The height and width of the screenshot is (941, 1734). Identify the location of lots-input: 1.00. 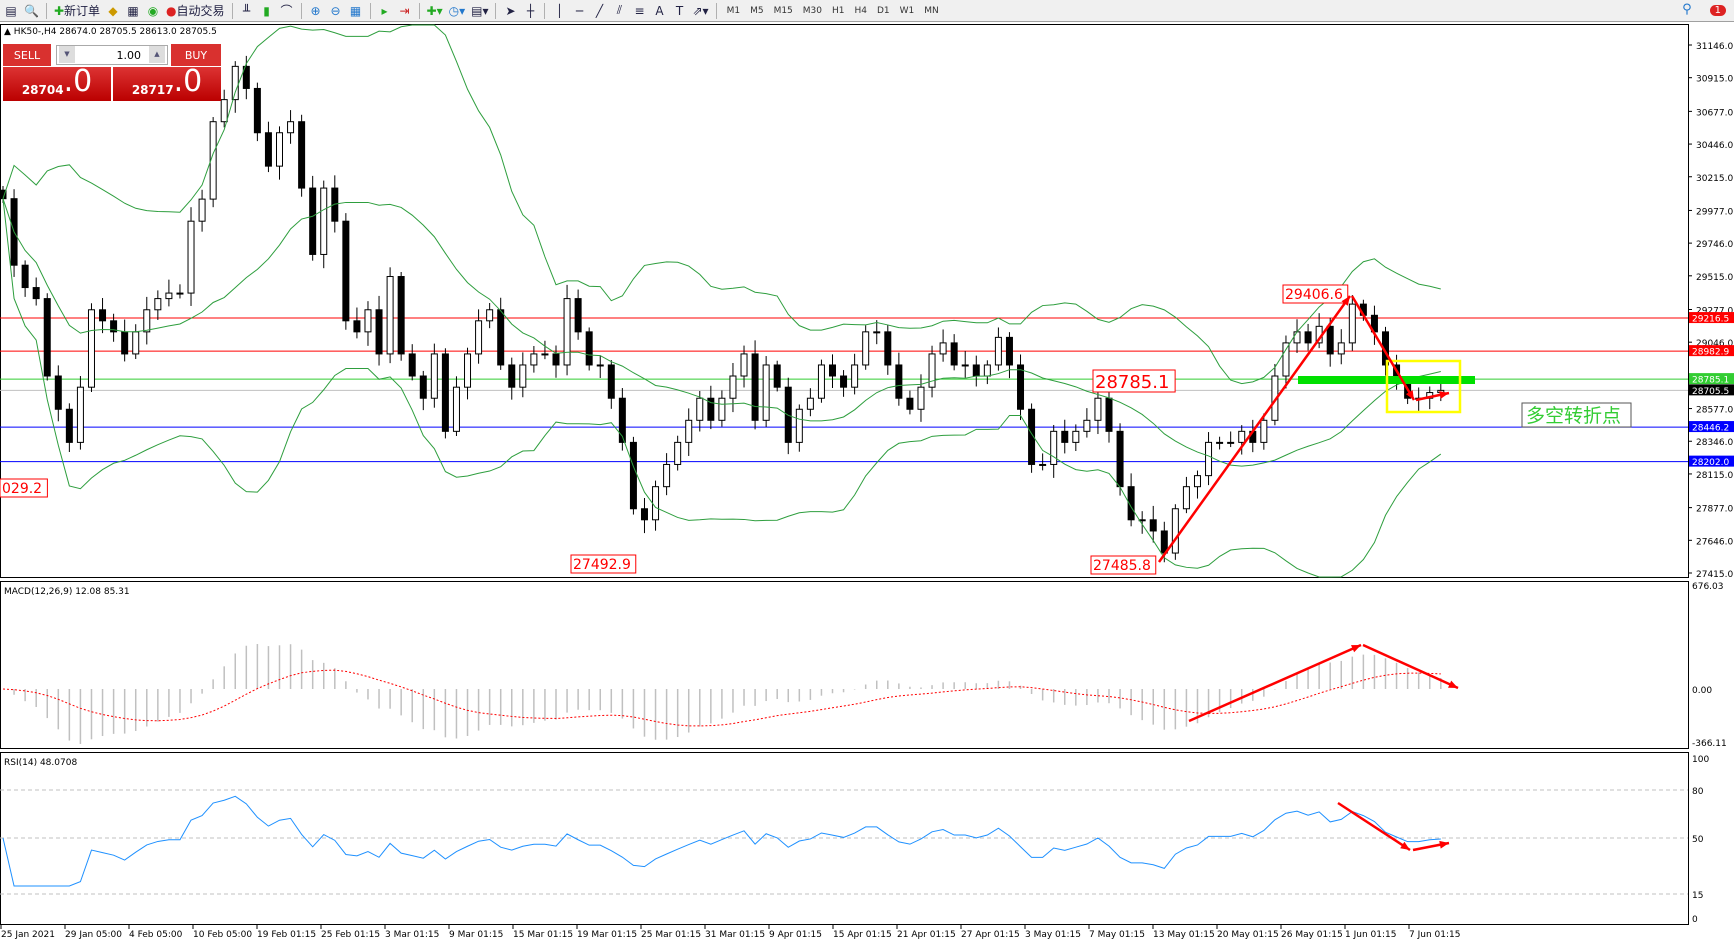
(112, 55).